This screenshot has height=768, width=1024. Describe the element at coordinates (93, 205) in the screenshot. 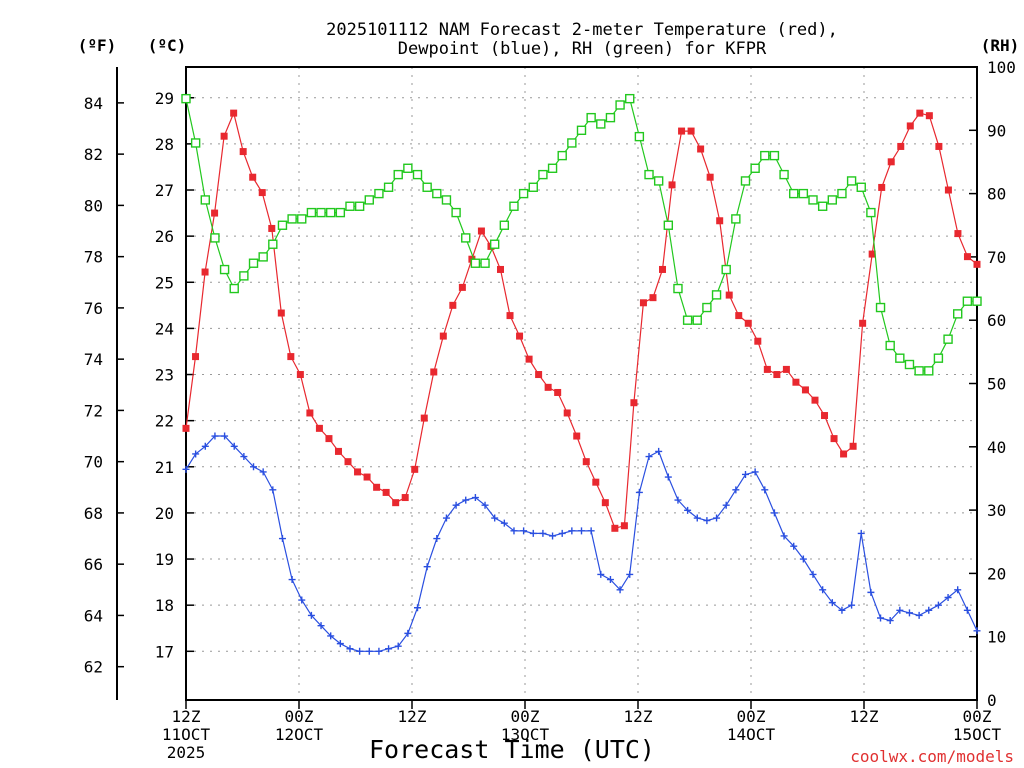

I see `fahrenheit-tick-label: 80` at that location.